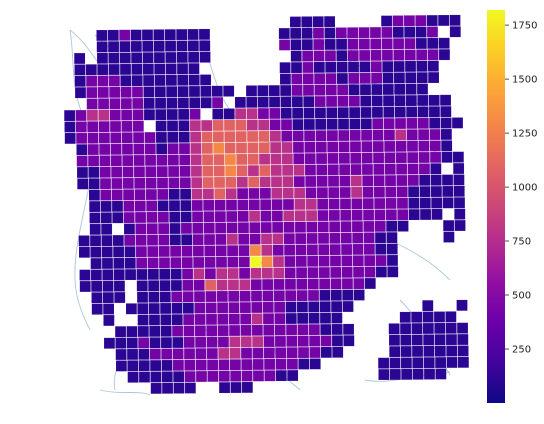 This screenshot has height=424, width=544. I want to click on colorbar-tick-label: 1250, so click(524, 134).